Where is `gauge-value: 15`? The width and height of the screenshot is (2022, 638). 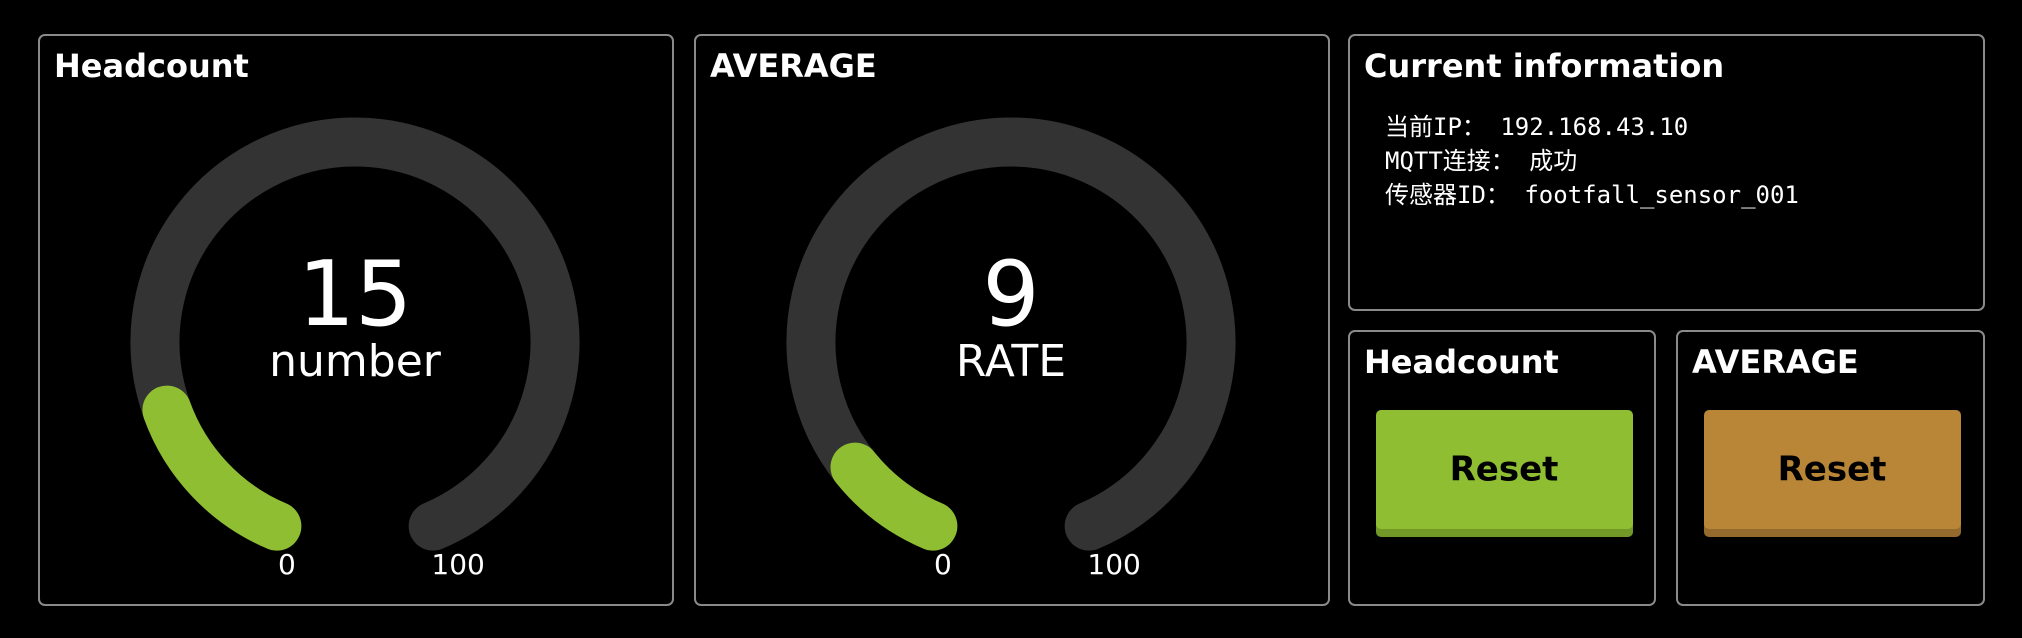
gauge-value: 15 is located at coordinates (355, 294).